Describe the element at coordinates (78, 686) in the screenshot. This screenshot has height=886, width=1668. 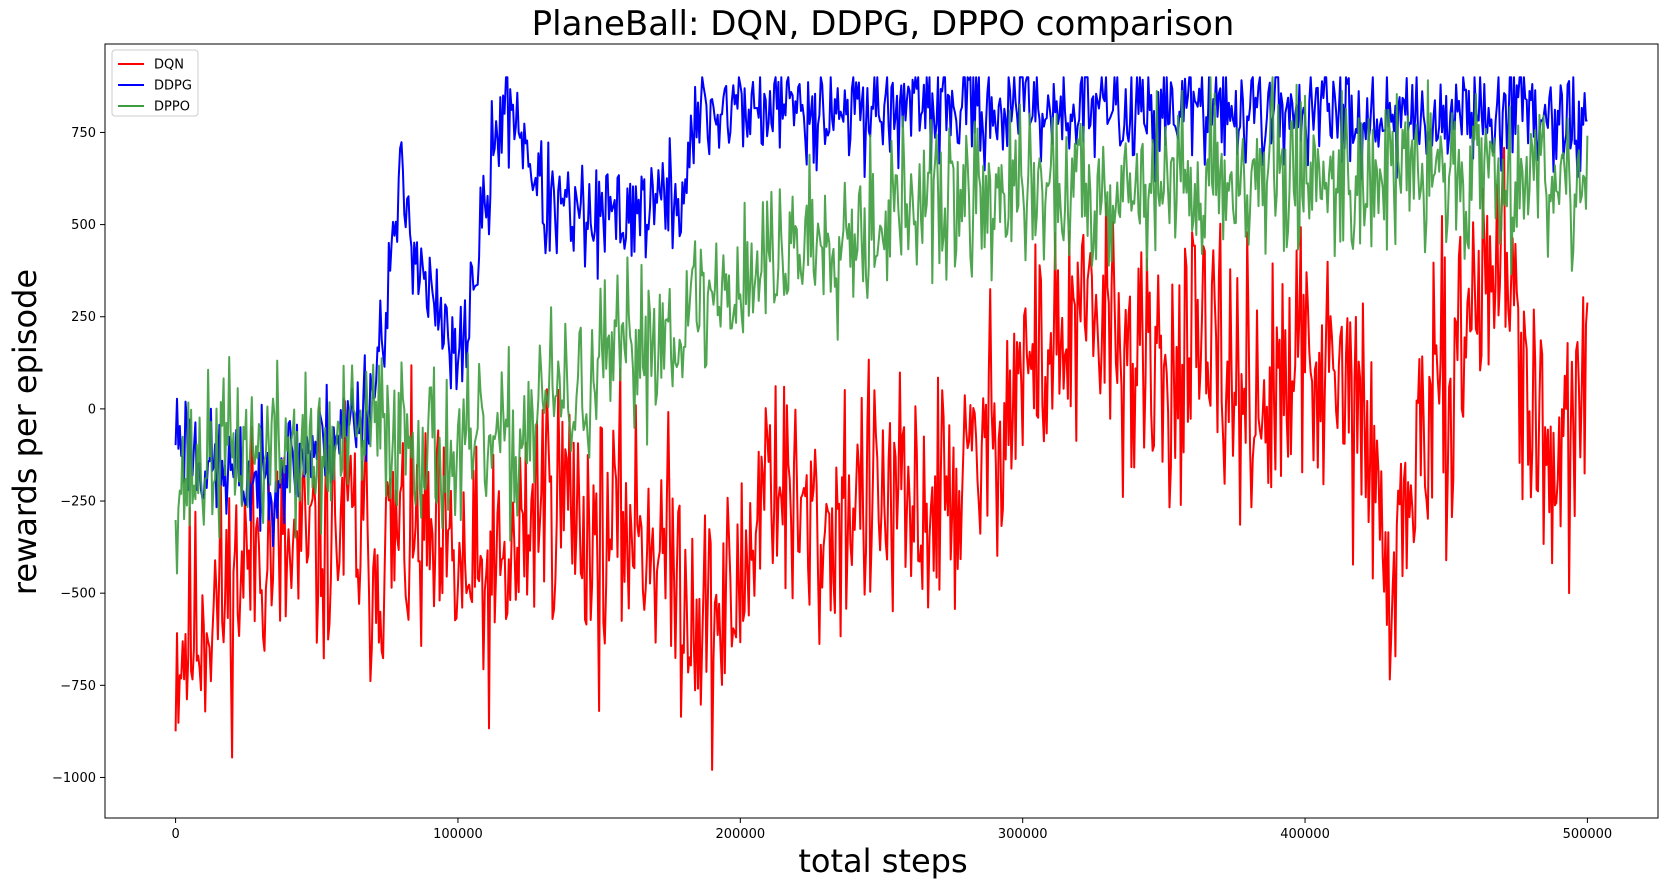
I see `y-tick-label: −750` at that location.